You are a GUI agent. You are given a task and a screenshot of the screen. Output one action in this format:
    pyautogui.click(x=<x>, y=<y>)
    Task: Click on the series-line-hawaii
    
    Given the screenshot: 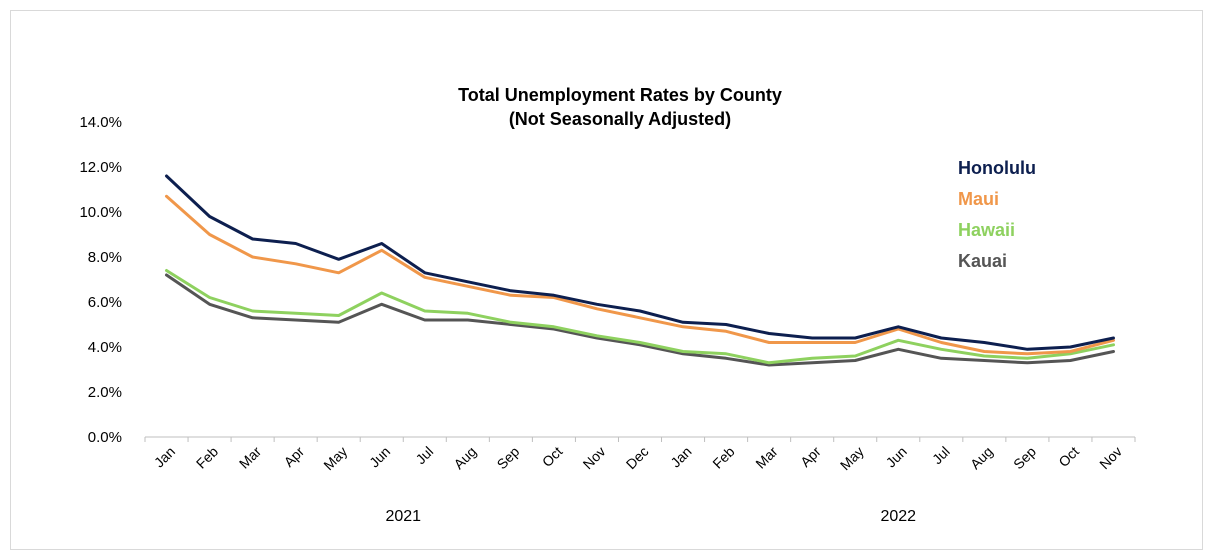 What is the action you would take?
    pyautogui.click(x=640, y=317)
    